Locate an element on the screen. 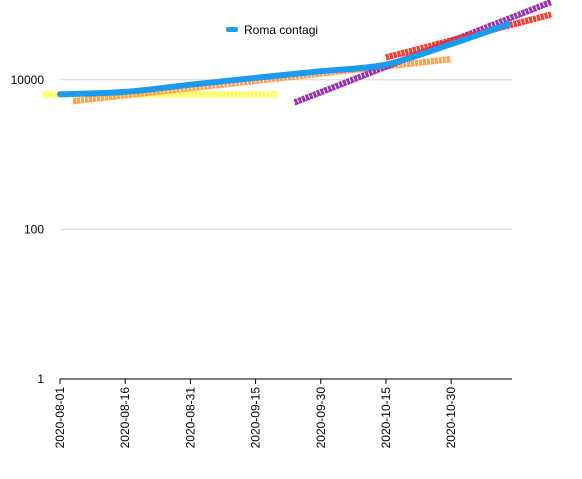 Image resolution: width=582 pixels, height=479 pixels. x-tick-label: 2020-08-31 is located at coordinates (190, 418).